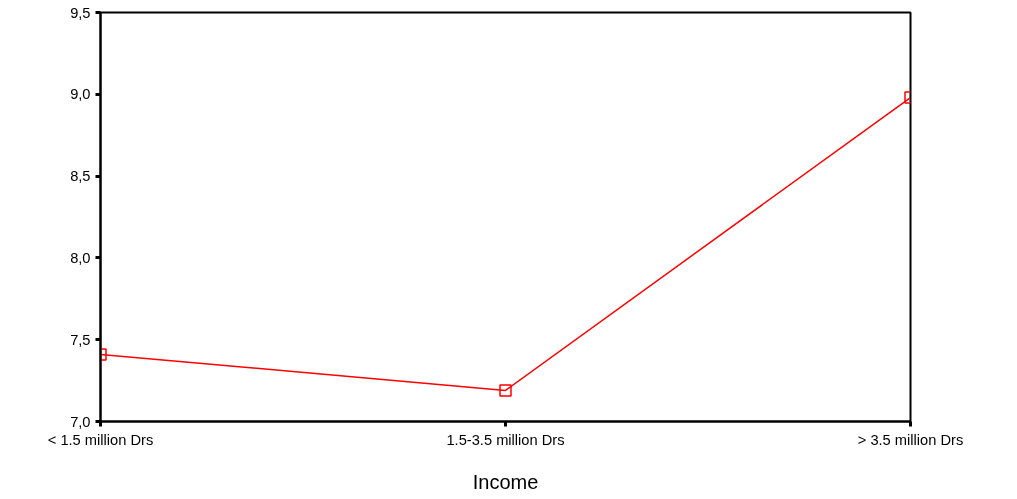  What do you see at coordinates (80, 12) in the screenshot?
I see `y-tick-label: 9,5` at bounding box center [80, 12].